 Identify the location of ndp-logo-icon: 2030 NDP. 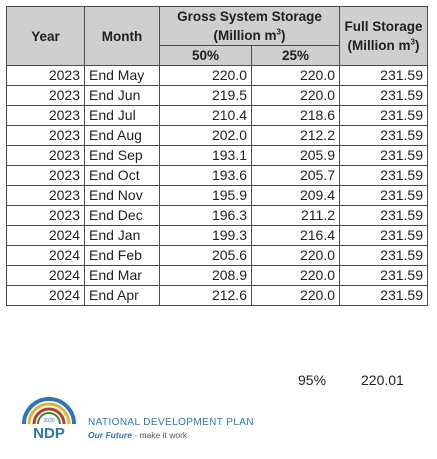
(49, 422).